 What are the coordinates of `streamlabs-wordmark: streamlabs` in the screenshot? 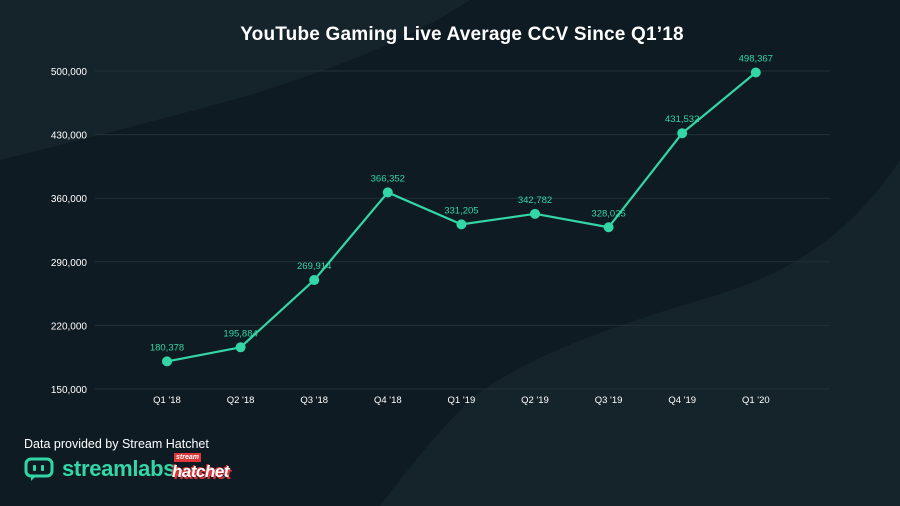 It's located at (119, 468).